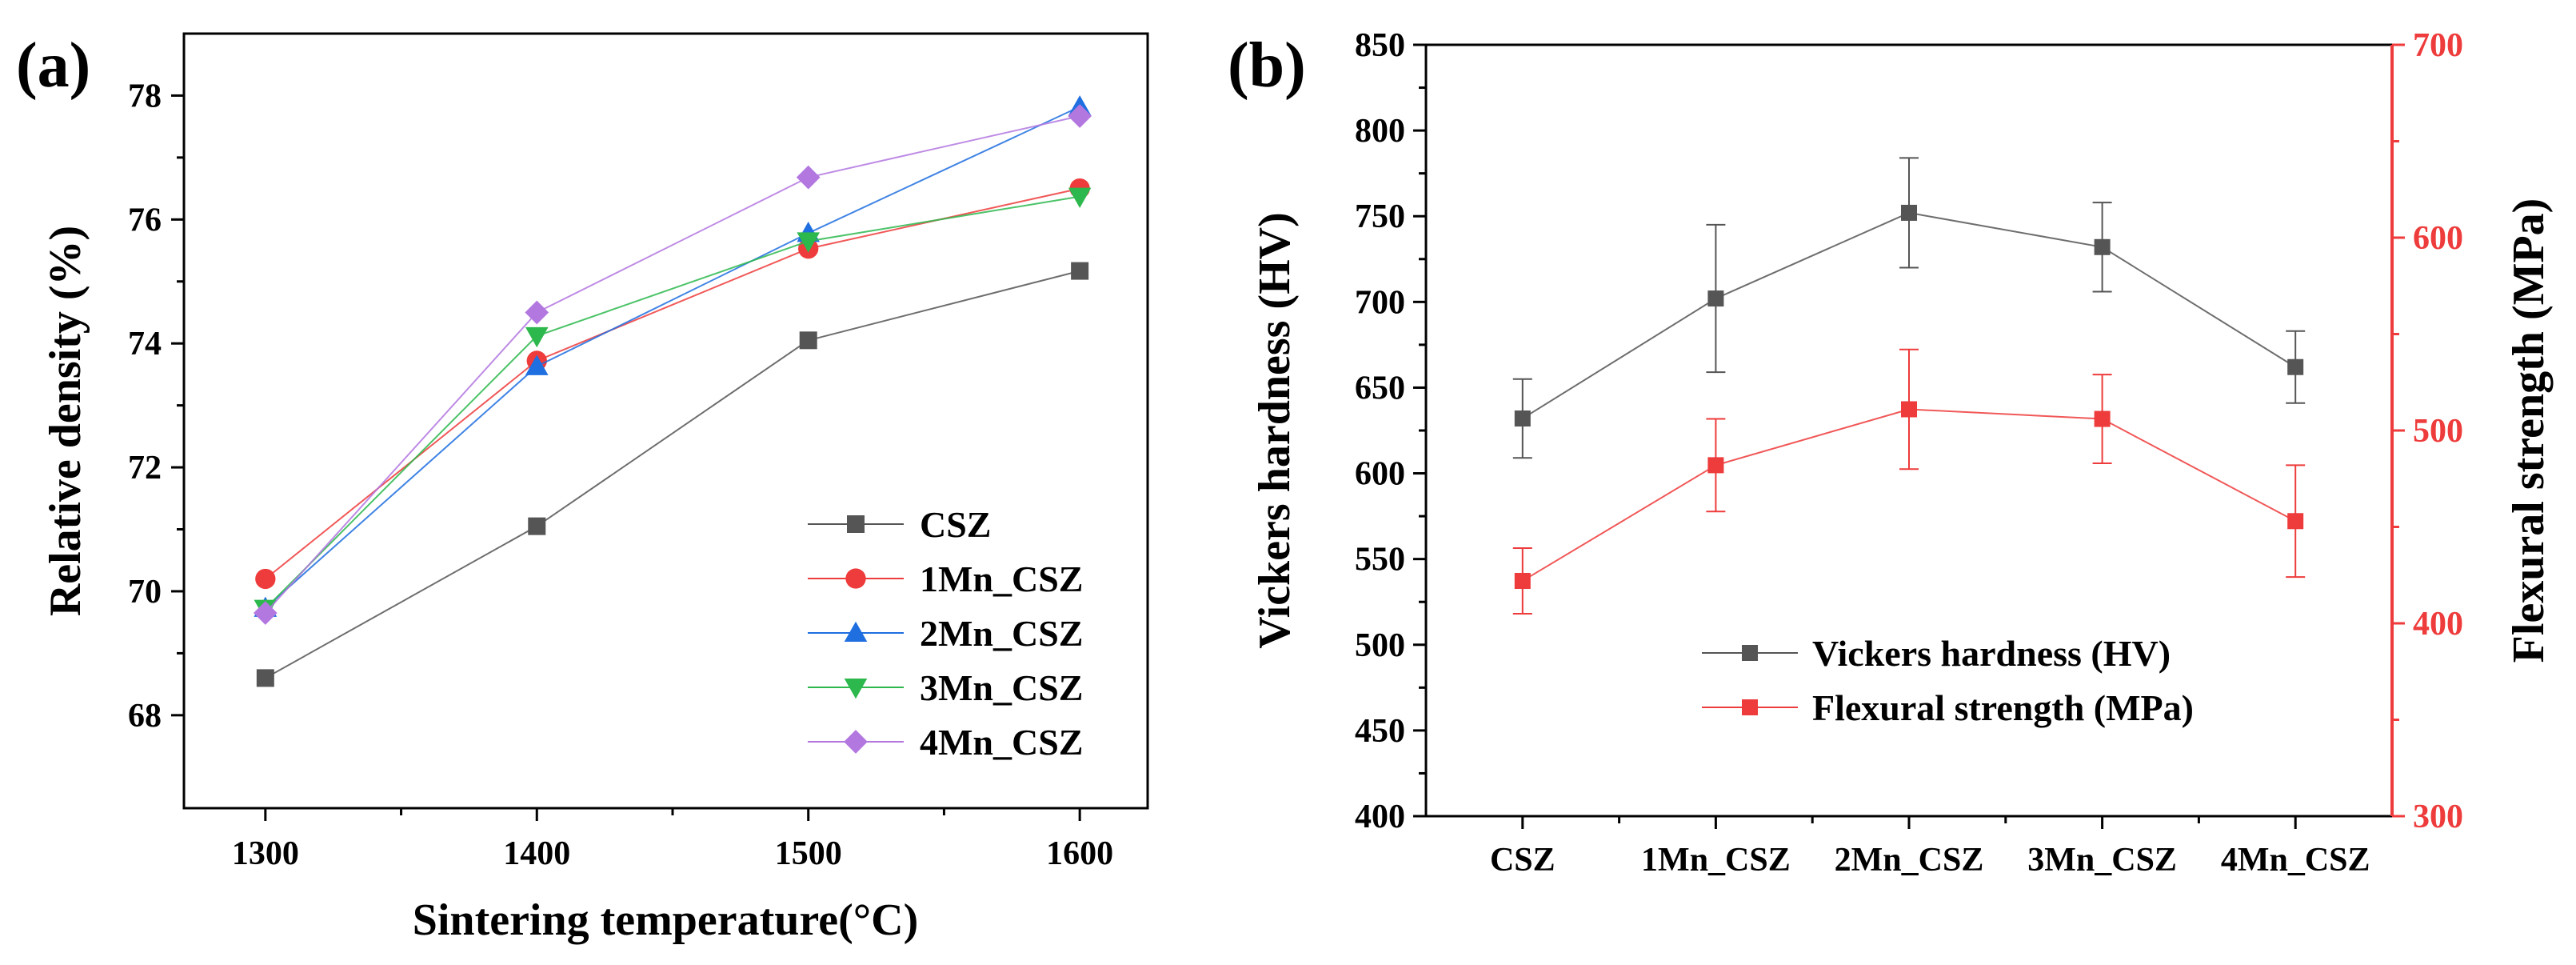  What do you see at coordinates (2438, 431) in the screenshot?
I see `y2-tick-label: 500` at bounding box center [2438, 431].